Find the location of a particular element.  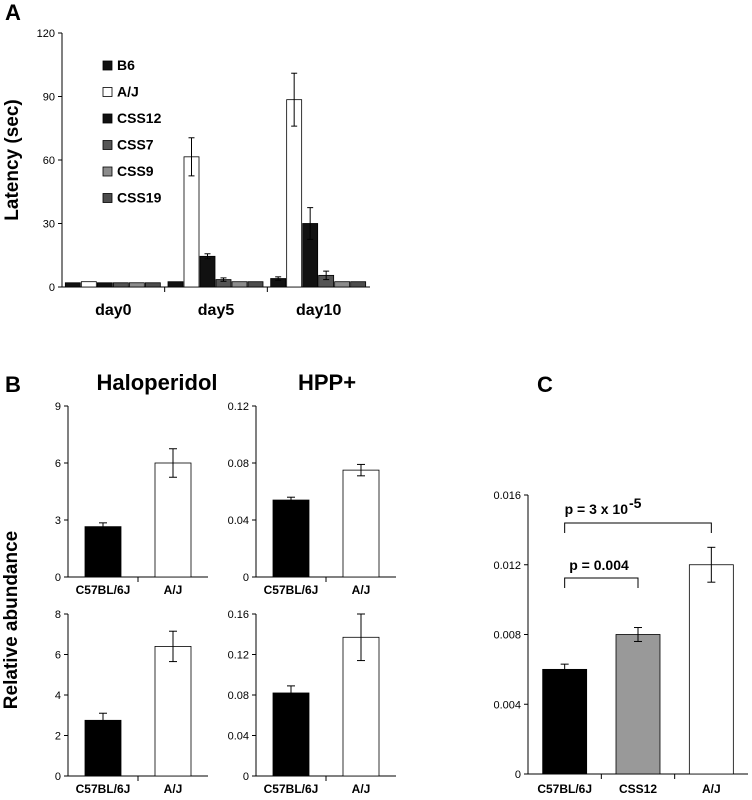

y-tick-label: 3 is located at coordinates (58, 521).